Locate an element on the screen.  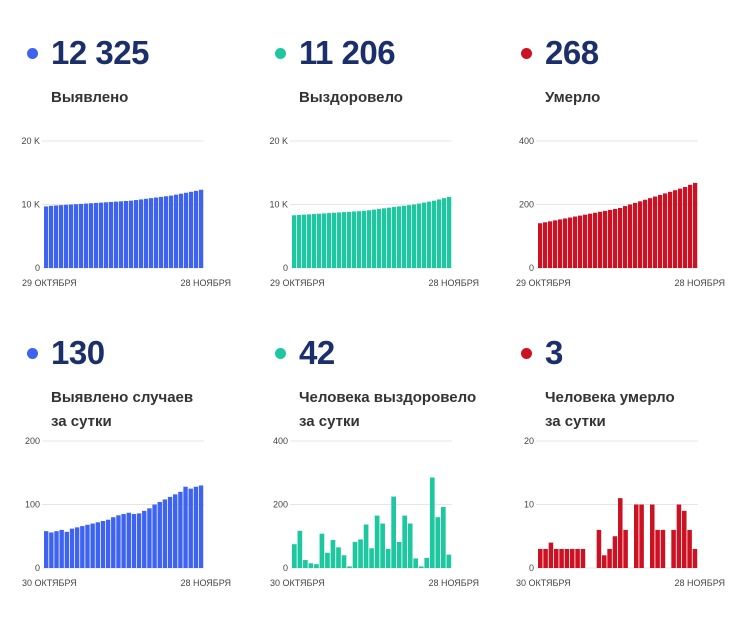
stat-value: 42 is located at coordinates (317, 352).